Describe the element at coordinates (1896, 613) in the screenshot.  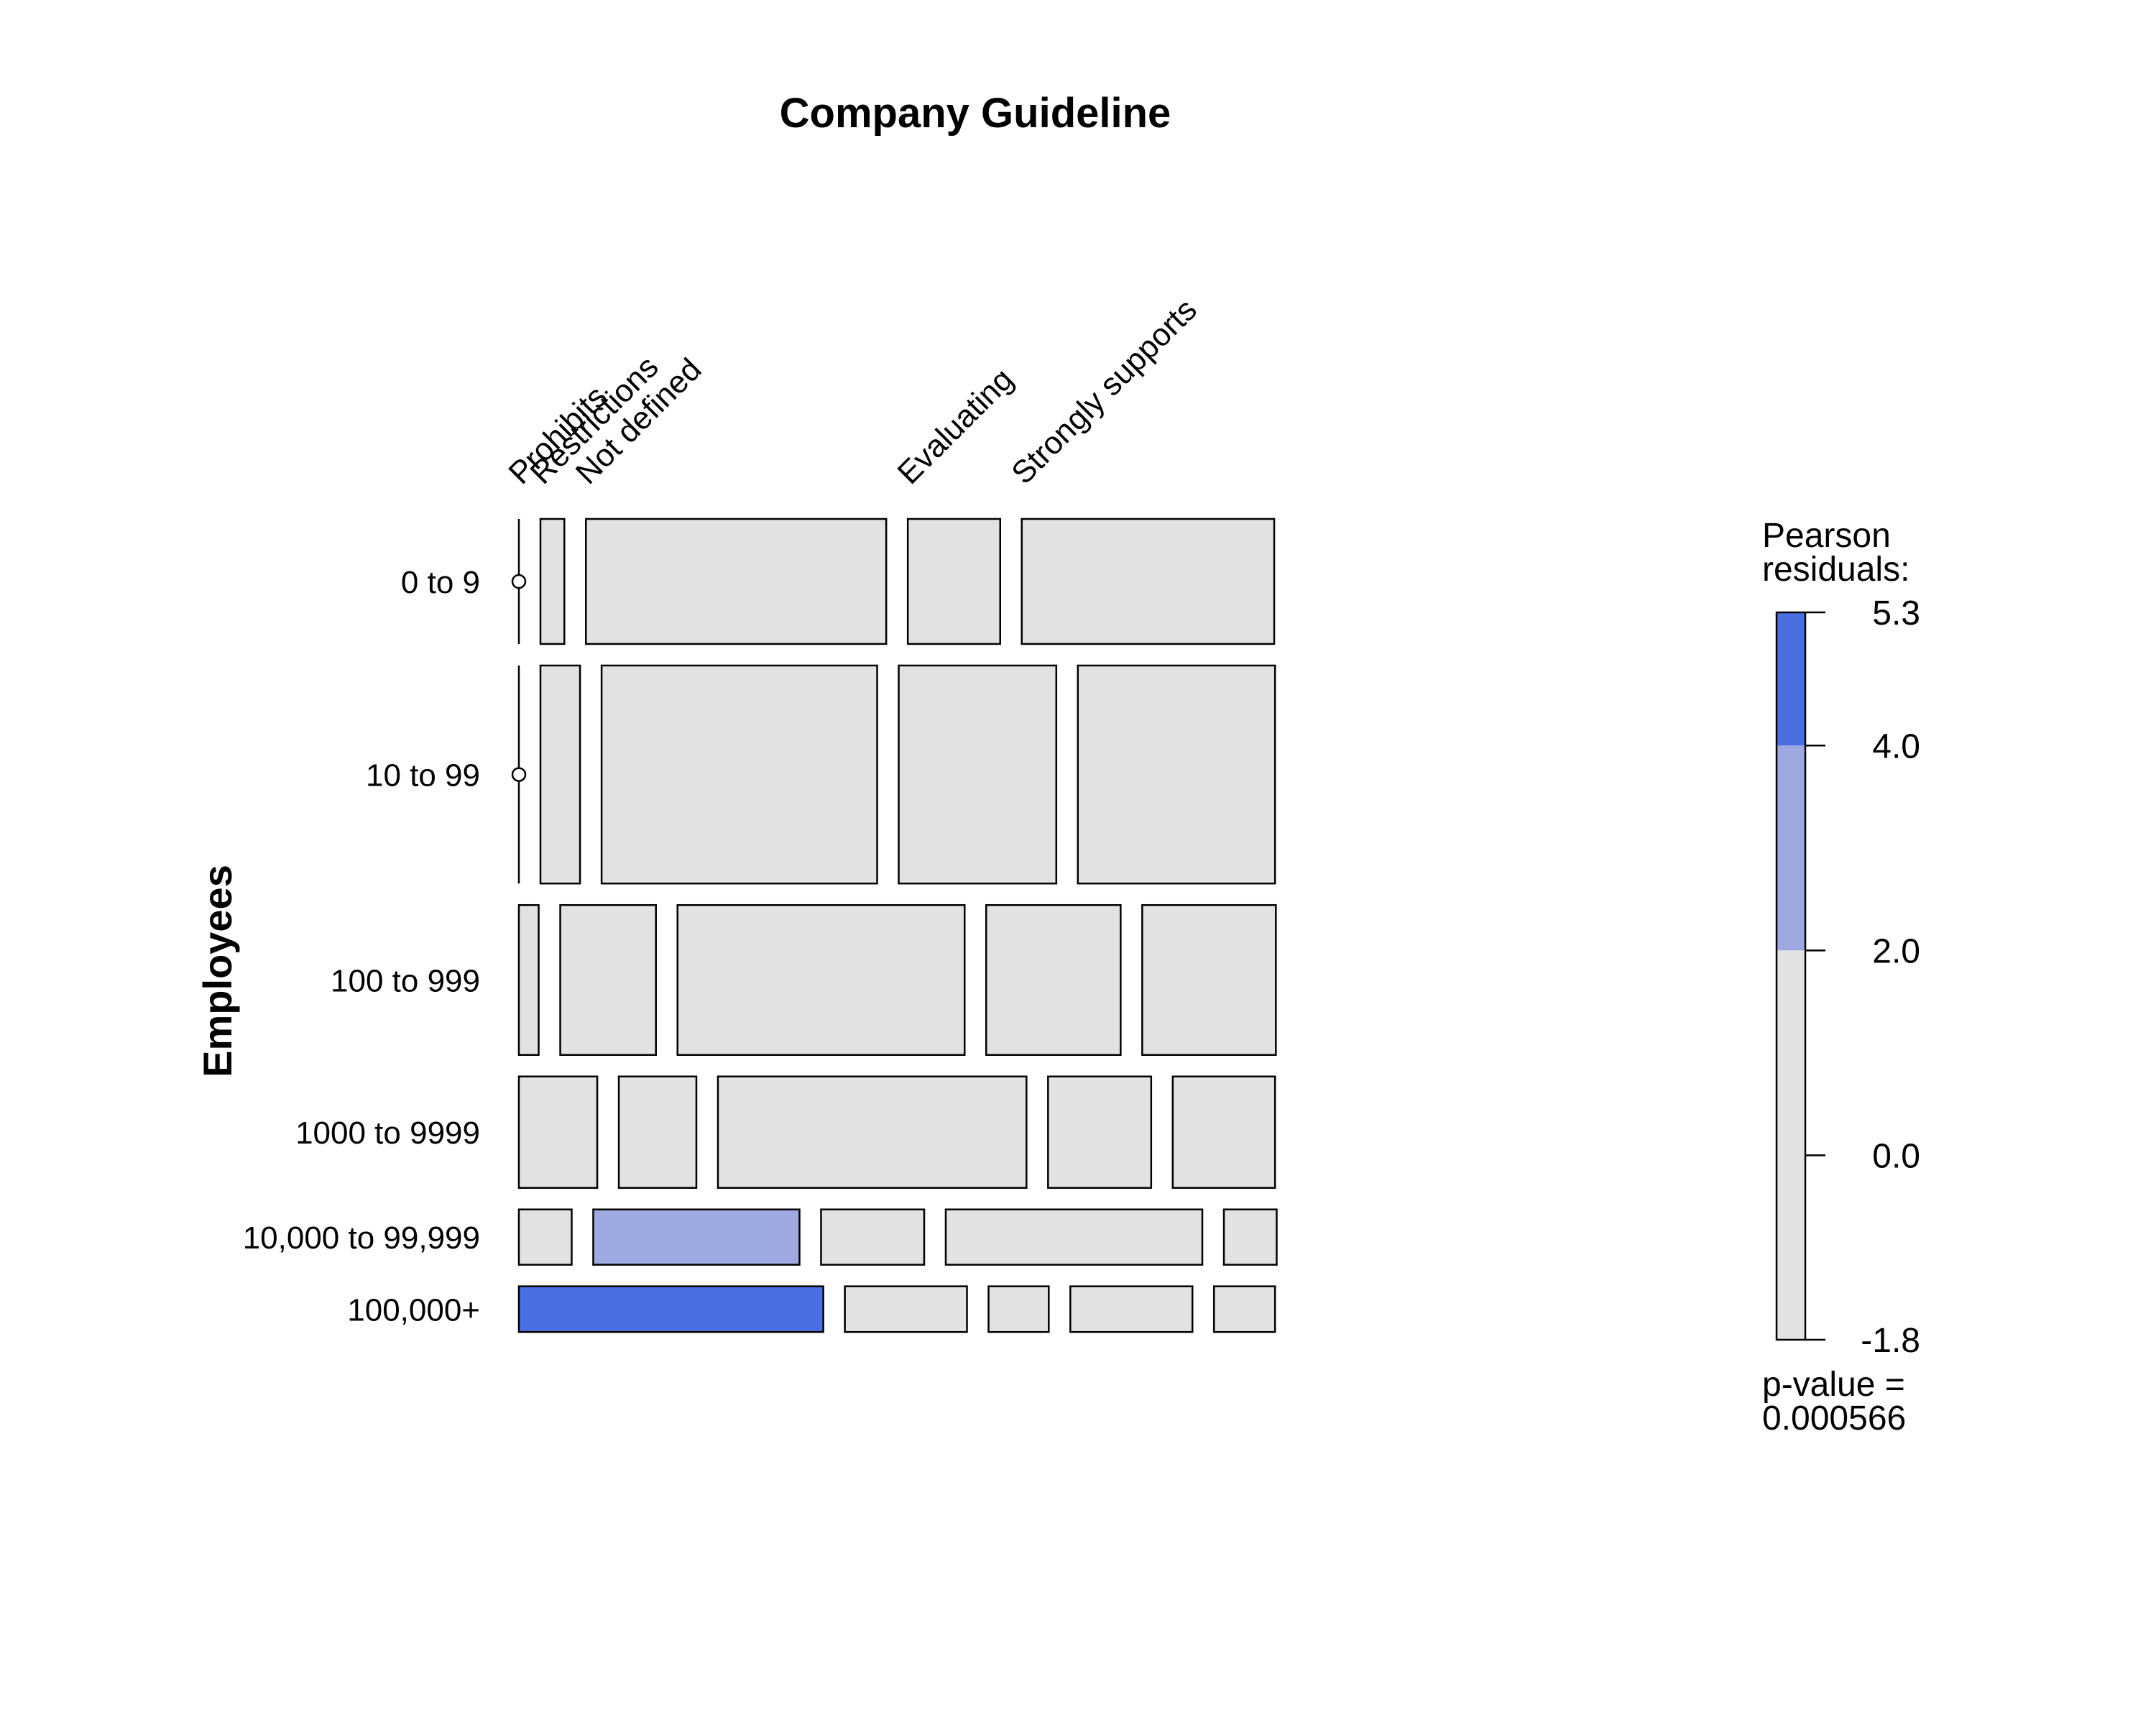
I see `legend-tick-label: 5.3` at that location.